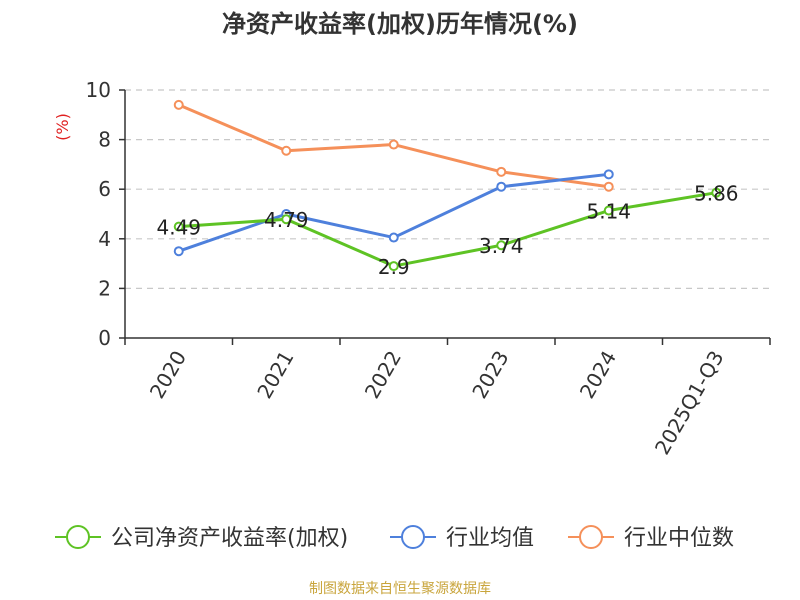  I want to click on data-label: 4.49, so click(178, 228).